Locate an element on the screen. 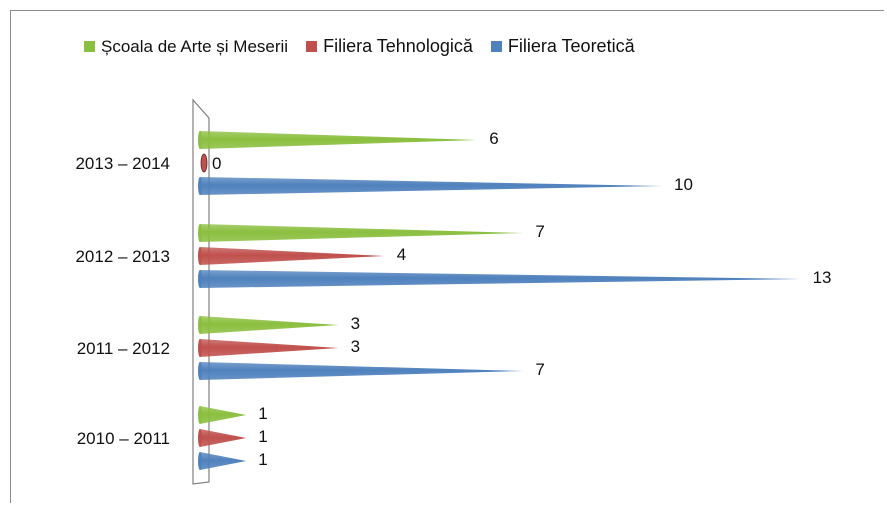  axis-wall is located at coordinates (201, 291).